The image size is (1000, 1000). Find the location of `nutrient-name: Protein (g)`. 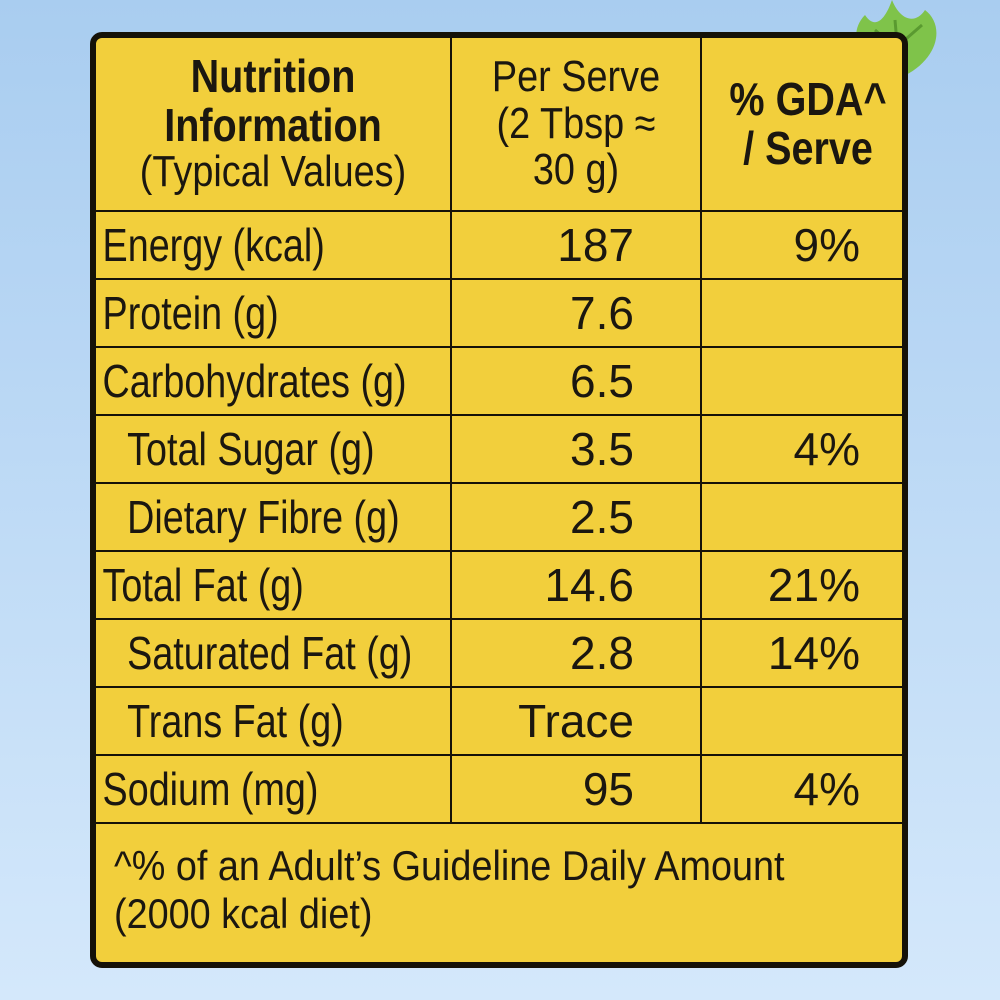

nutrient-name: Protein (g) is located at coordinates (274, 313).